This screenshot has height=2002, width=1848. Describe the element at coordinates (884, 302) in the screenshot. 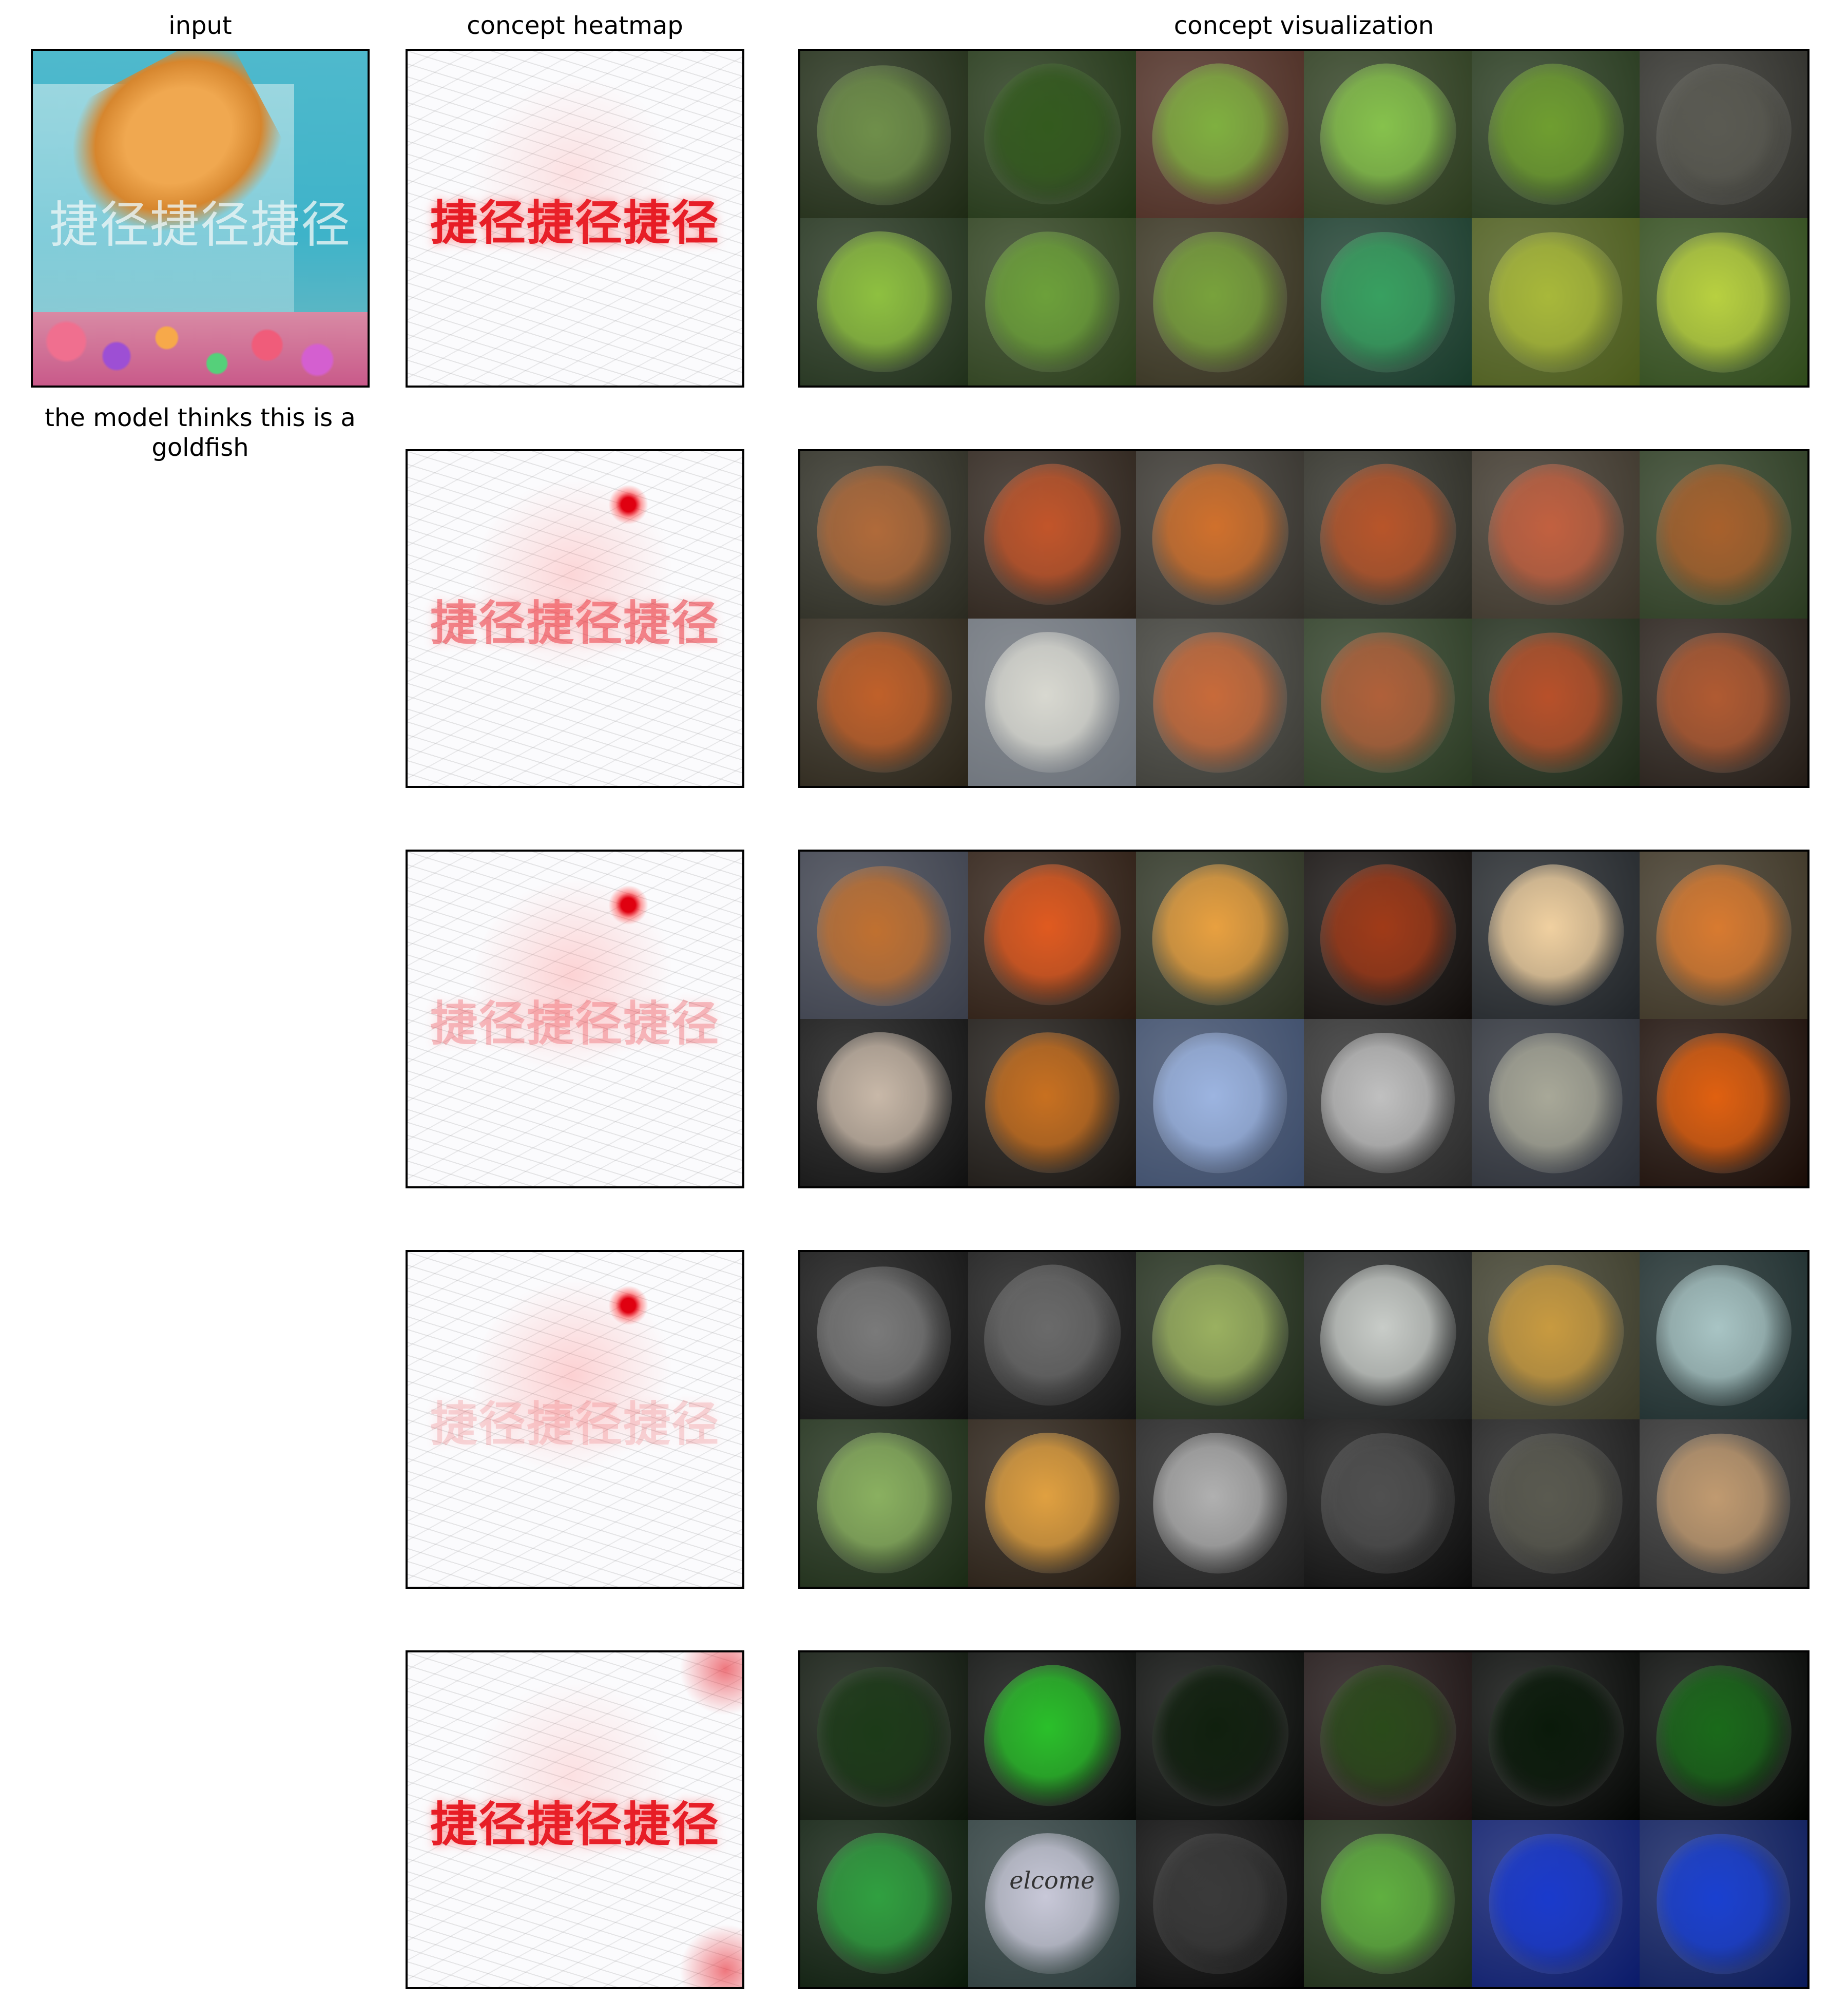

I see `concept-tile: tendril-icon` at that location.